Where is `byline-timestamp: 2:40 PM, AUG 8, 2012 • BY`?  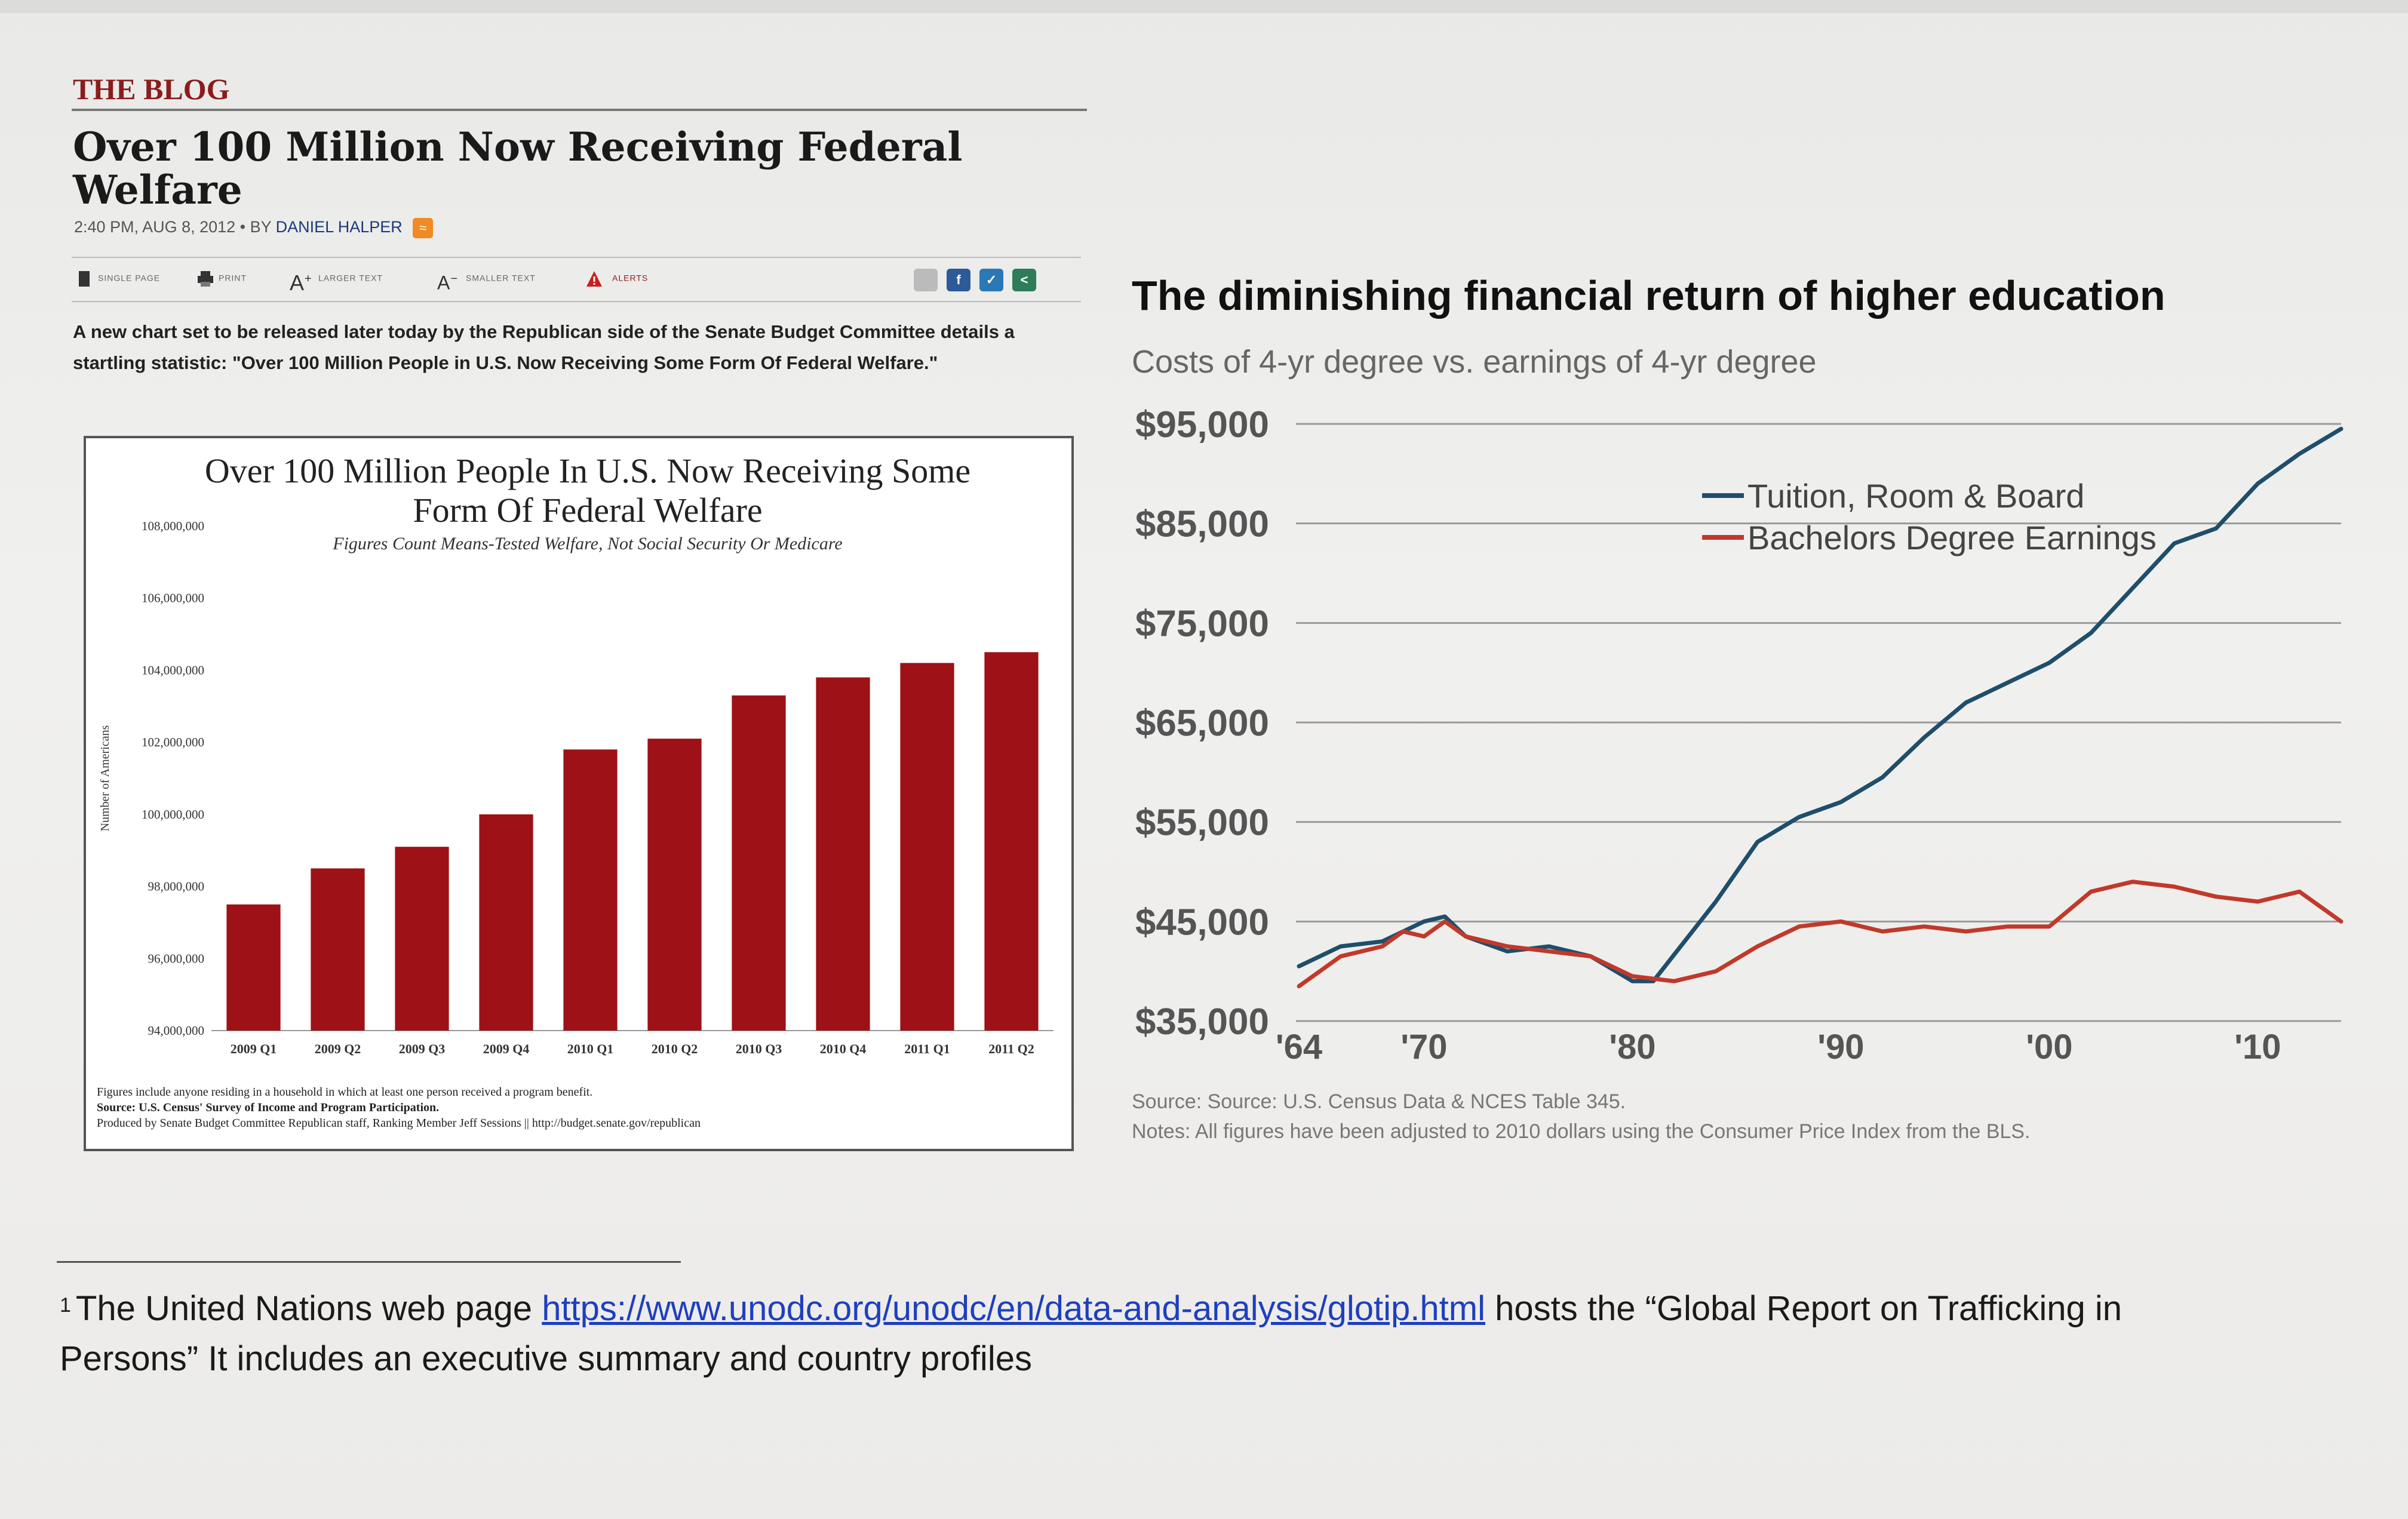
byline-timestamp: 2:40 PM, AUG 8, 2012 • BY is located at coordinates (173, 227).